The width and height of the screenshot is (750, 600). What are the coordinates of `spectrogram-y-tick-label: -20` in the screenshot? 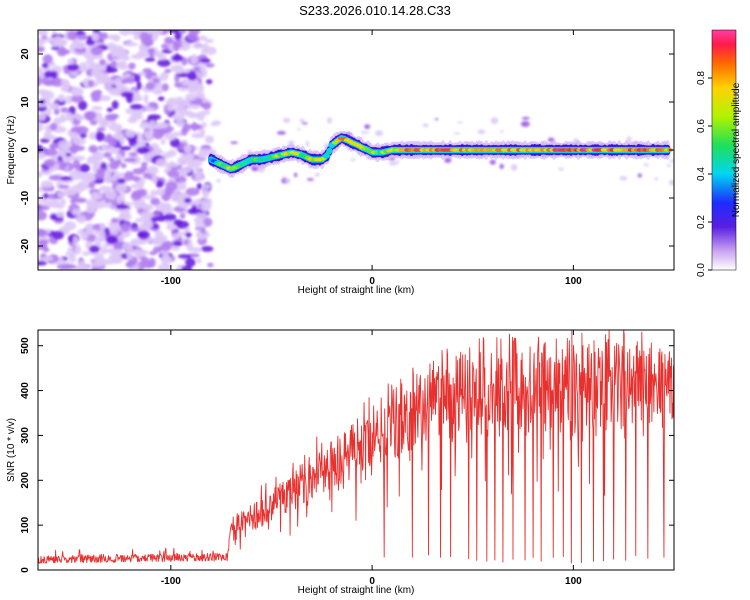 It's located at (25, 245).